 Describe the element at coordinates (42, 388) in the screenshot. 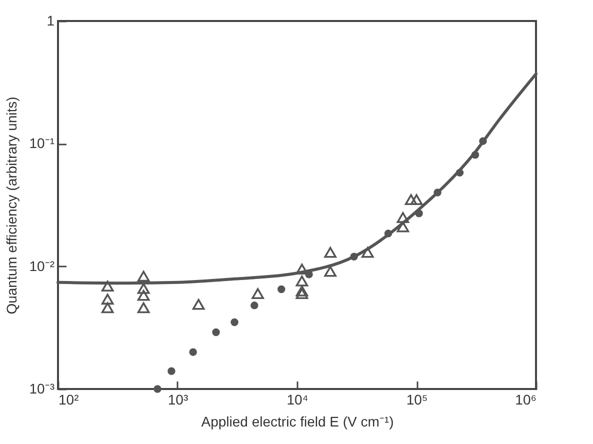

I see `y-tick-label: 10⁻³` at that location.